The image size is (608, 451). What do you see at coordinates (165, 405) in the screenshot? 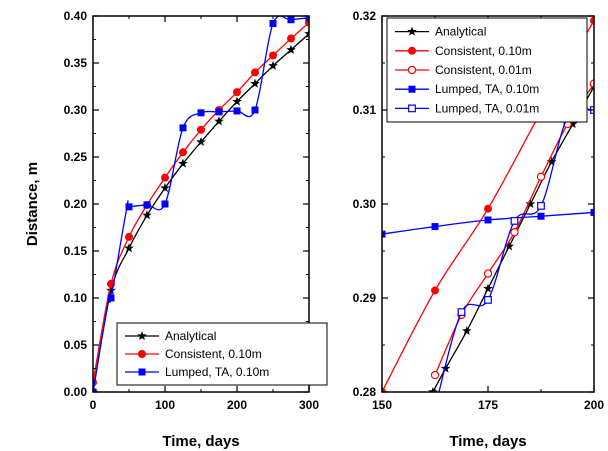
I see `x-tick-label: 100` at bounding box center [165, 405].